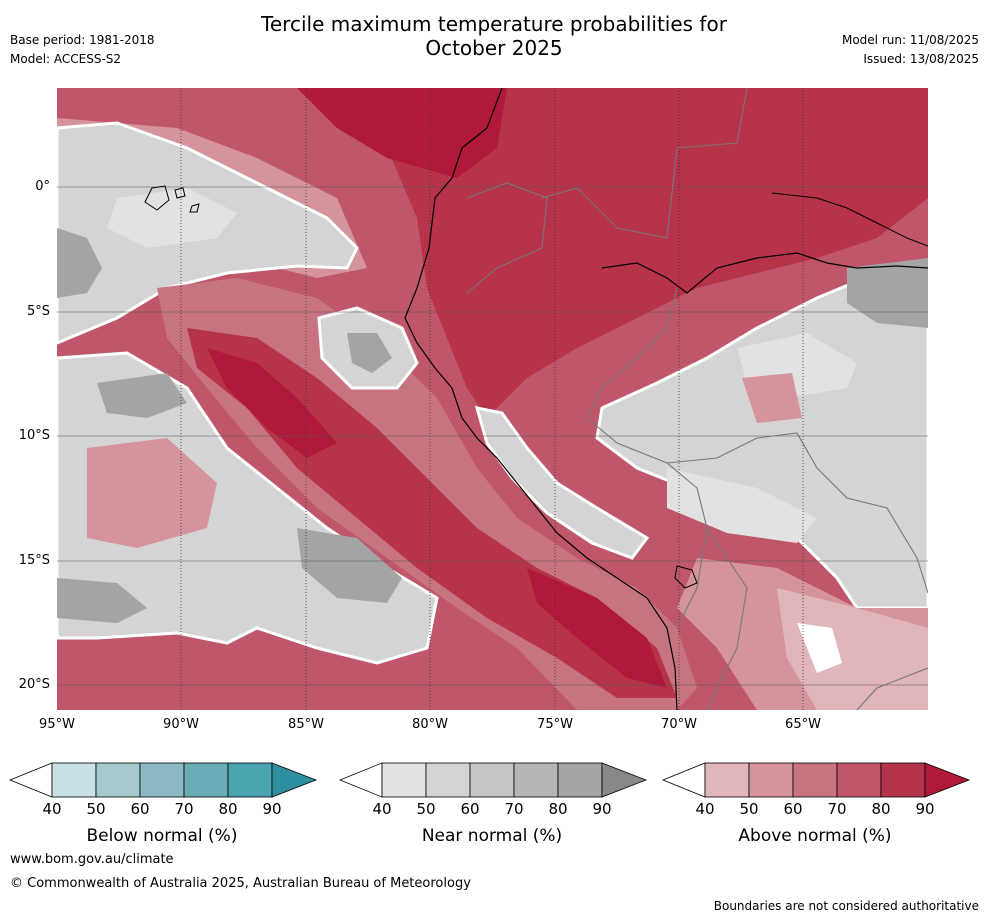 The image size is (988, 919). Describe the element at coordinates (430, 724) in the screenshot. I see `lon-label-80w: 80°W` at that location.